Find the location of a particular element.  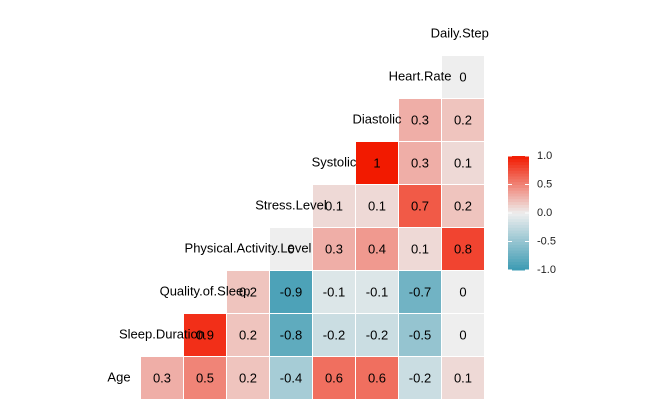

legend-label: -0.5 is located at coordinates (546, 241).